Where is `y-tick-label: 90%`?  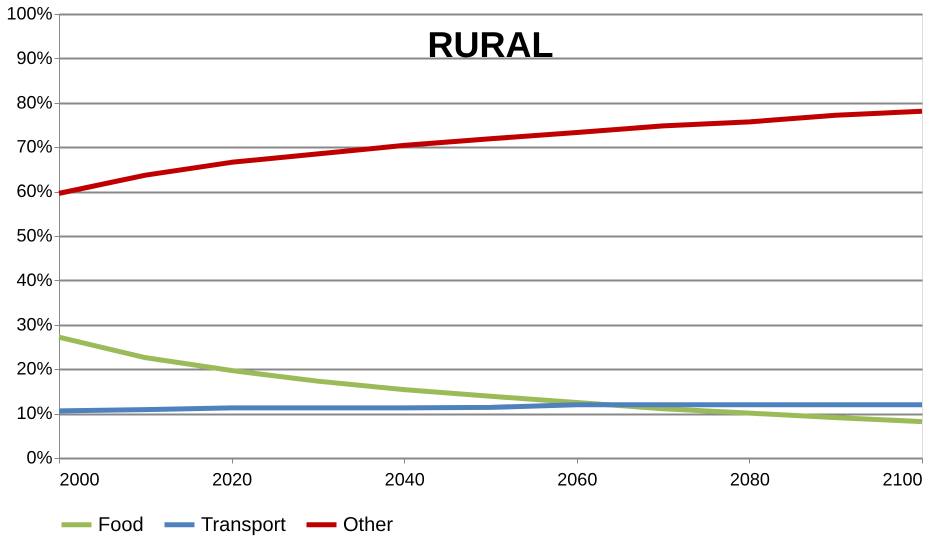
y-tick-label: 90% is located at coordinates (34, 58).